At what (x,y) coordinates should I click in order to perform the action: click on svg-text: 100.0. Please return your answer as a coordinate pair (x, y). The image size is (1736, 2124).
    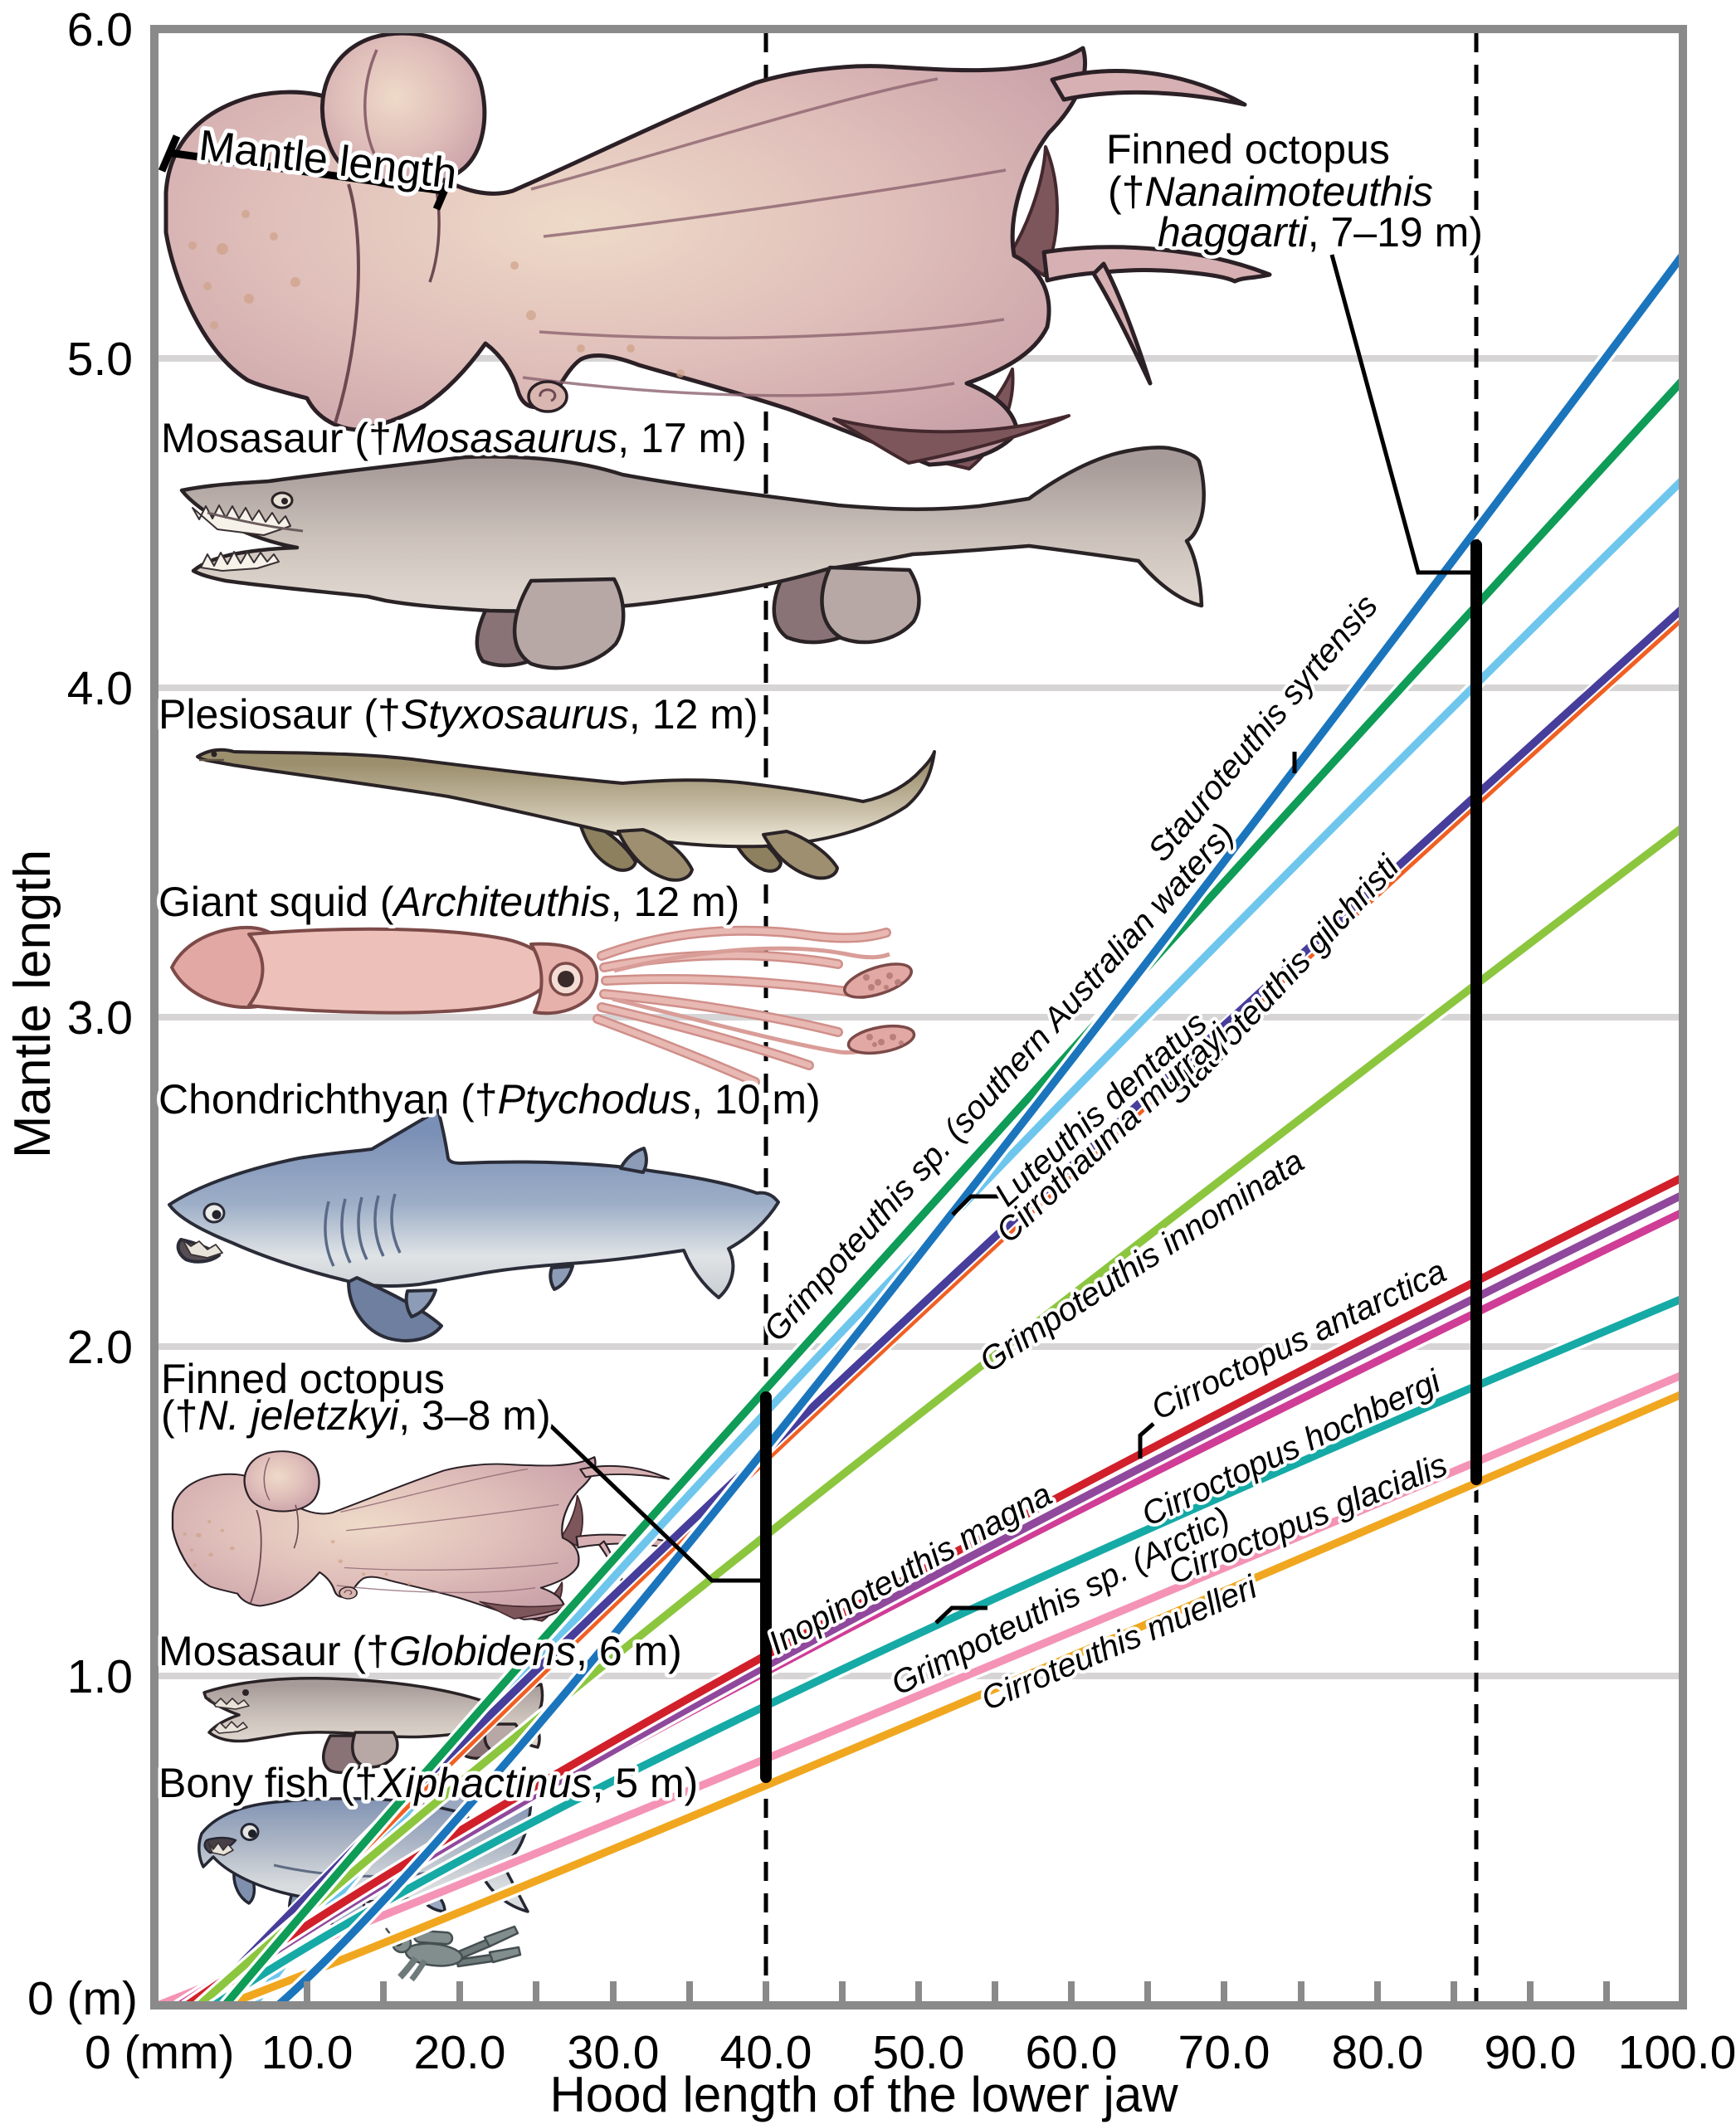
    Looking at the image, I should click on (1677, 2052).